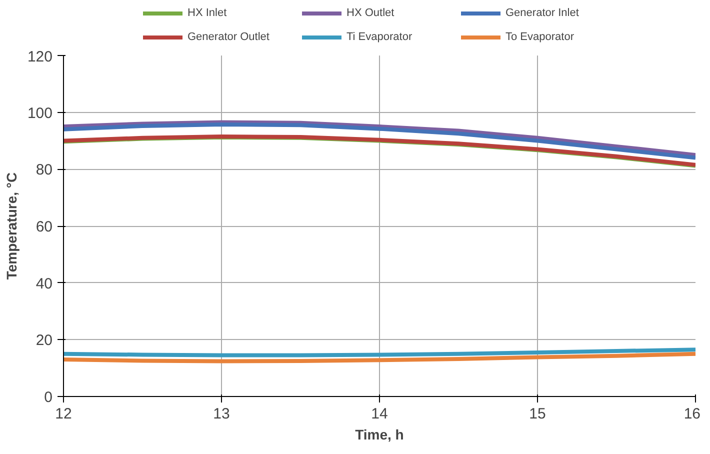  I want to click on y-tick-label: 120, so click(40, 57).